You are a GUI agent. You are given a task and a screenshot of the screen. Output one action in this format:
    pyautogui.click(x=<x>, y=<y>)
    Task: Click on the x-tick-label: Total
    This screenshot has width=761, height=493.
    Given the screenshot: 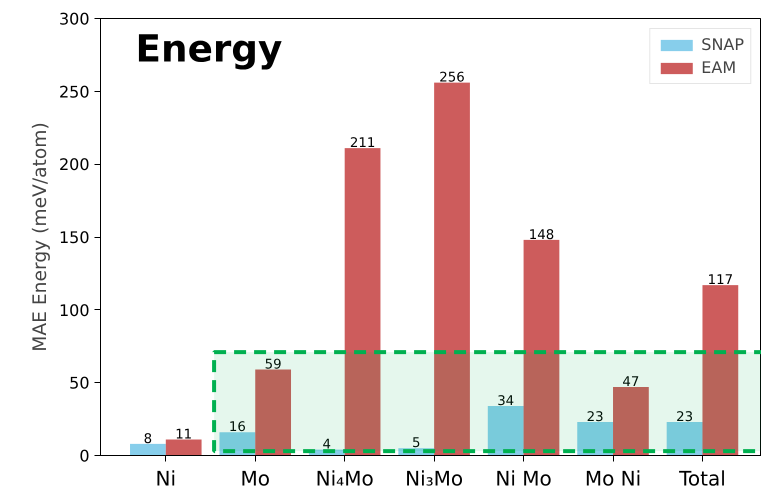 What is the action you would take?
    pyautogui.click(x=702, y=478)
    